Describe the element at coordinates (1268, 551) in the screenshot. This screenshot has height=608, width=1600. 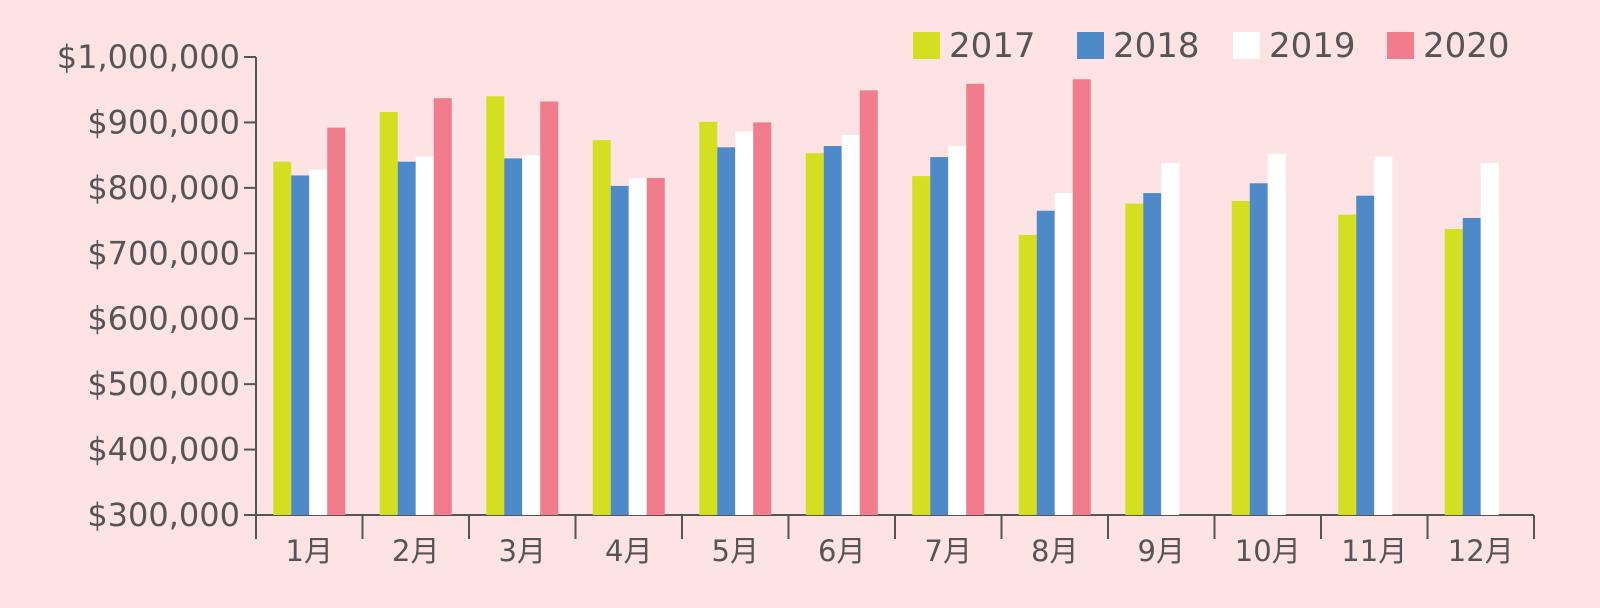
I see `x-tick-label: 10月` at that location.